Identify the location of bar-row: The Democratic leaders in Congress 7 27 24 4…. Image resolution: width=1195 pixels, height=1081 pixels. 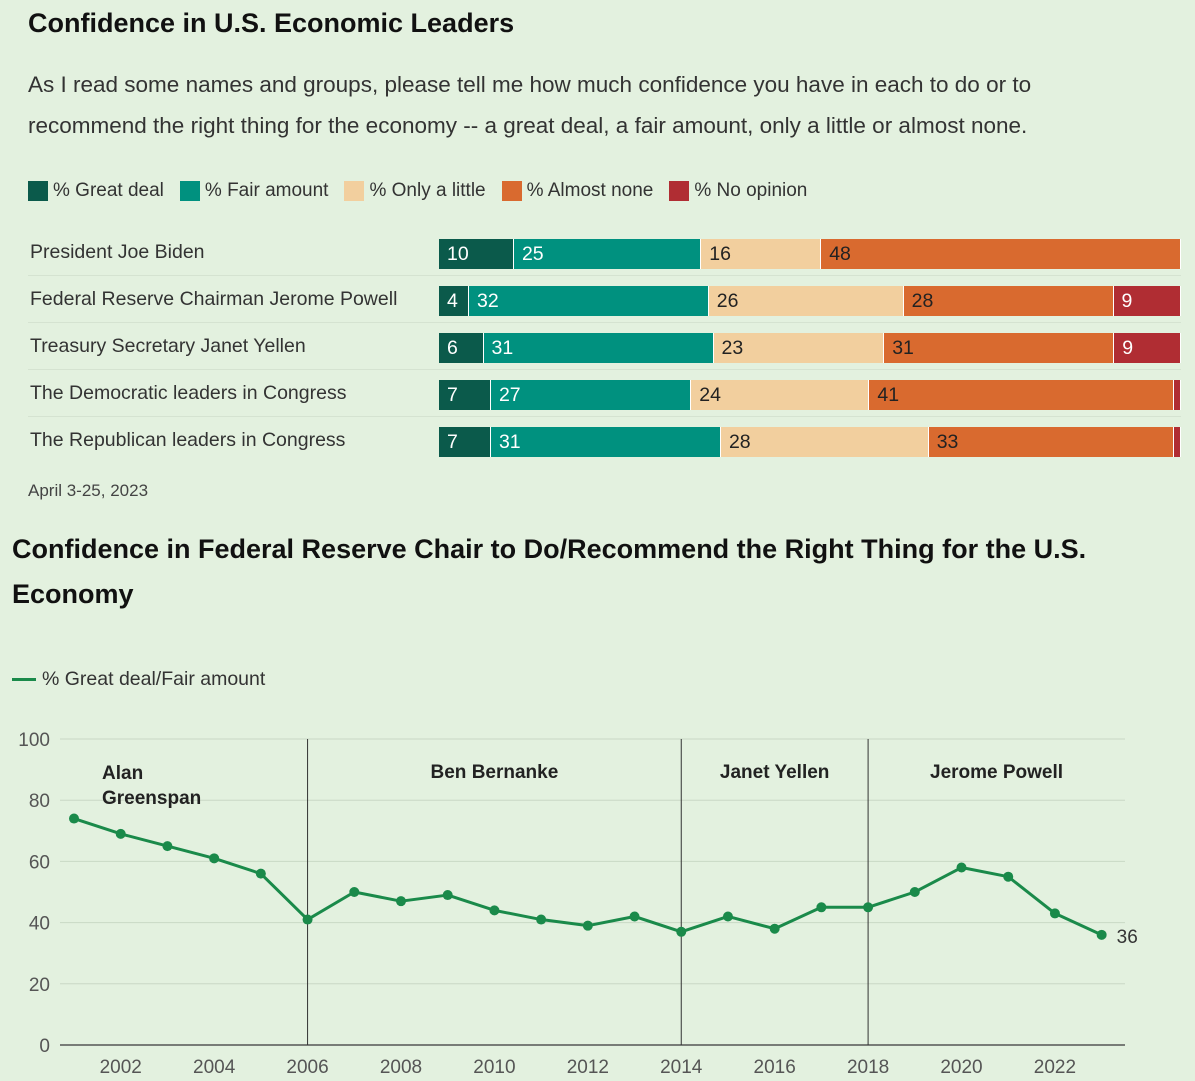
(604, 393).